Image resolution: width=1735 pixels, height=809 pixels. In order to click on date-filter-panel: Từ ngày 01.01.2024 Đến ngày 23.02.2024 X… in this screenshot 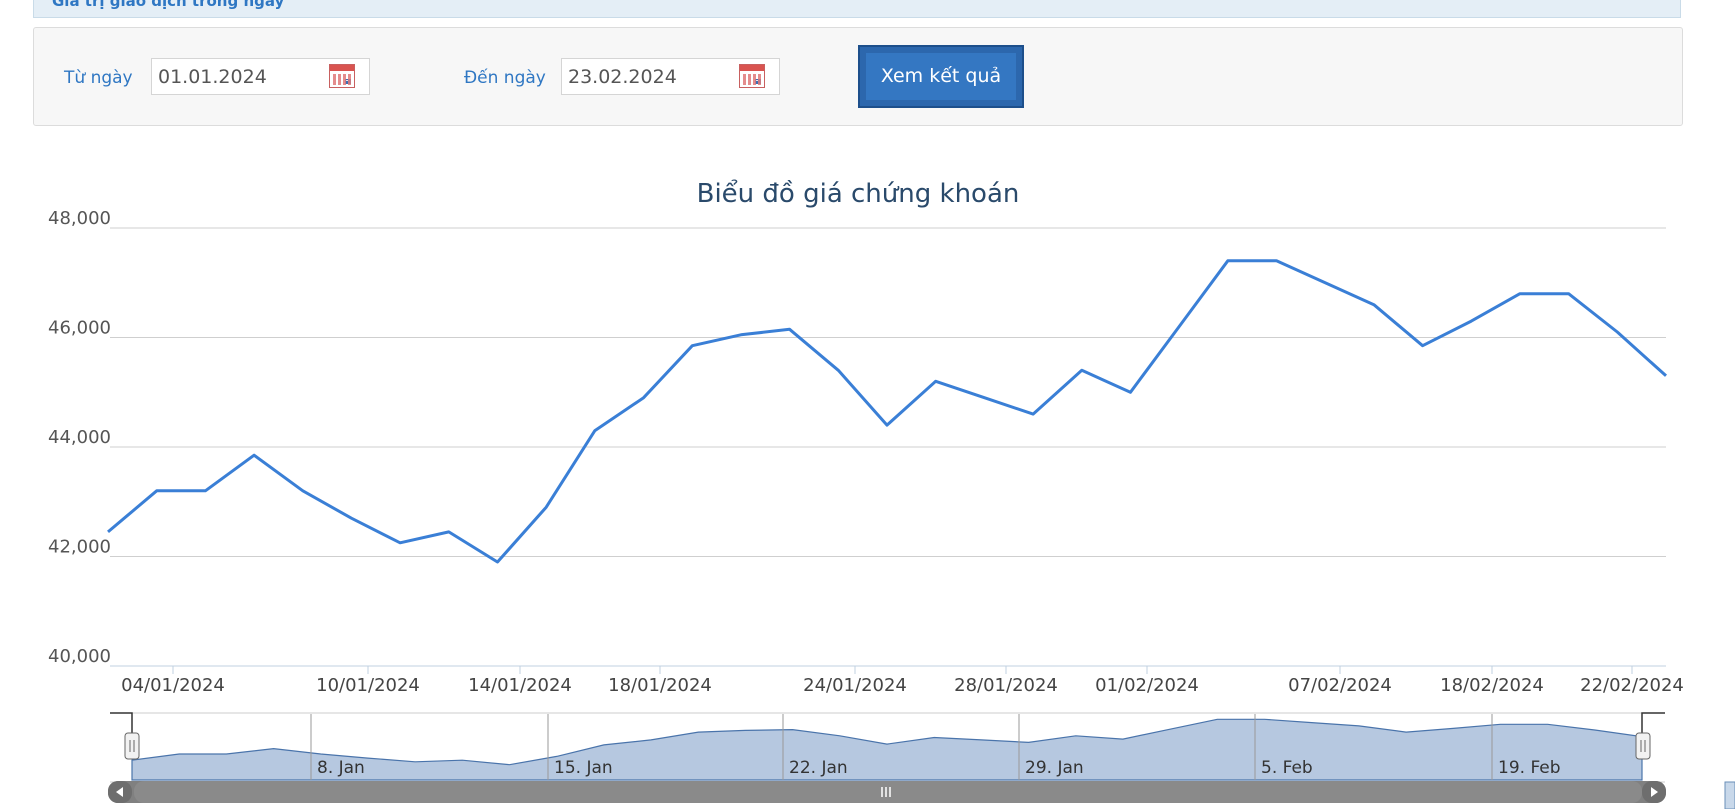, I will do `click(858, 76)`.